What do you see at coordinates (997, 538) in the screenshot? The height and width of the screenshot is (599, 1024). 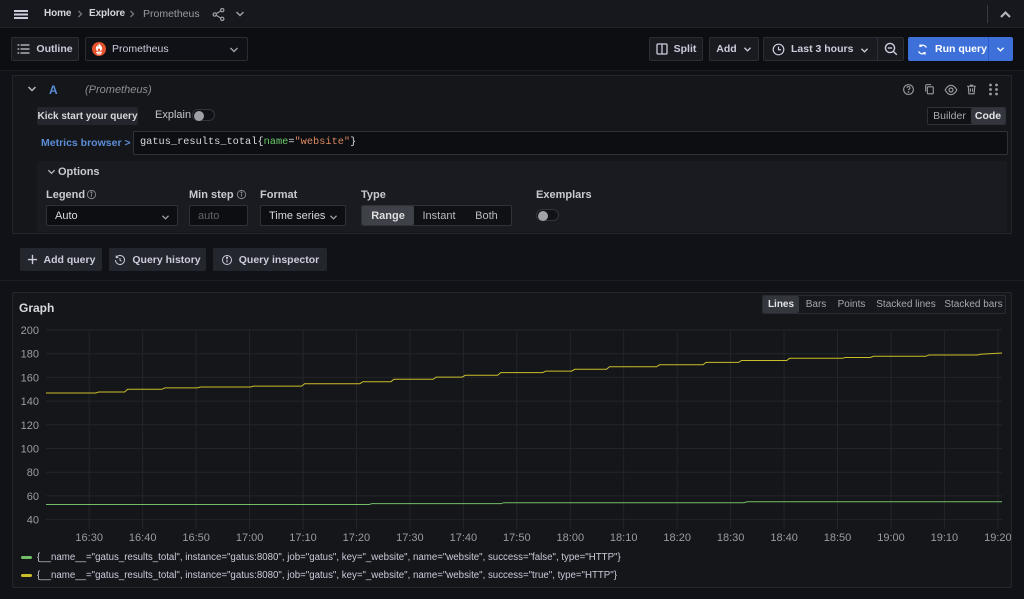 I see `svg-text: 19:20` at bounding box center [997, 538].